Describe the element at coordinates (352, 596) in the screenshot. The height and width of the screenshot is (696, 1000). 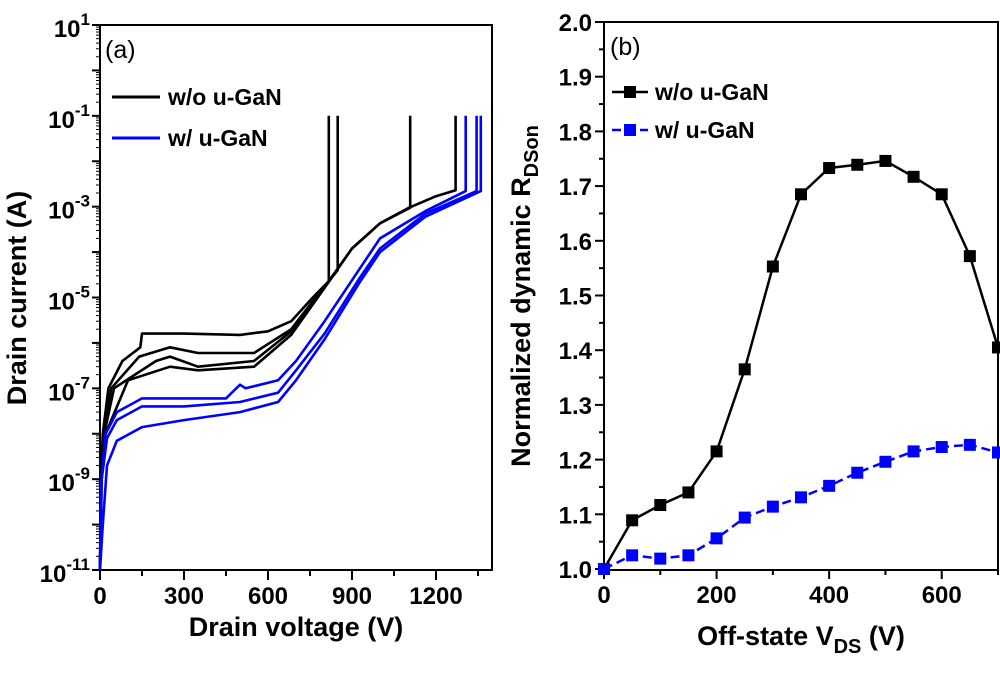
I see `x-tick-label-a: 900` at that location.